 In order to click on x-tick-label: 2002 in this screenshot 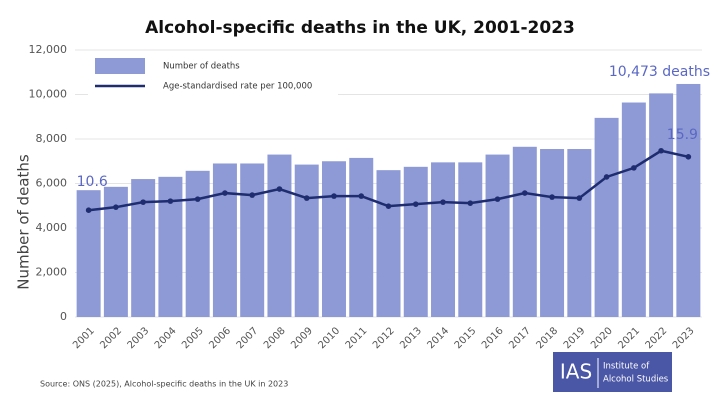, I will do `click(111, 338)`.